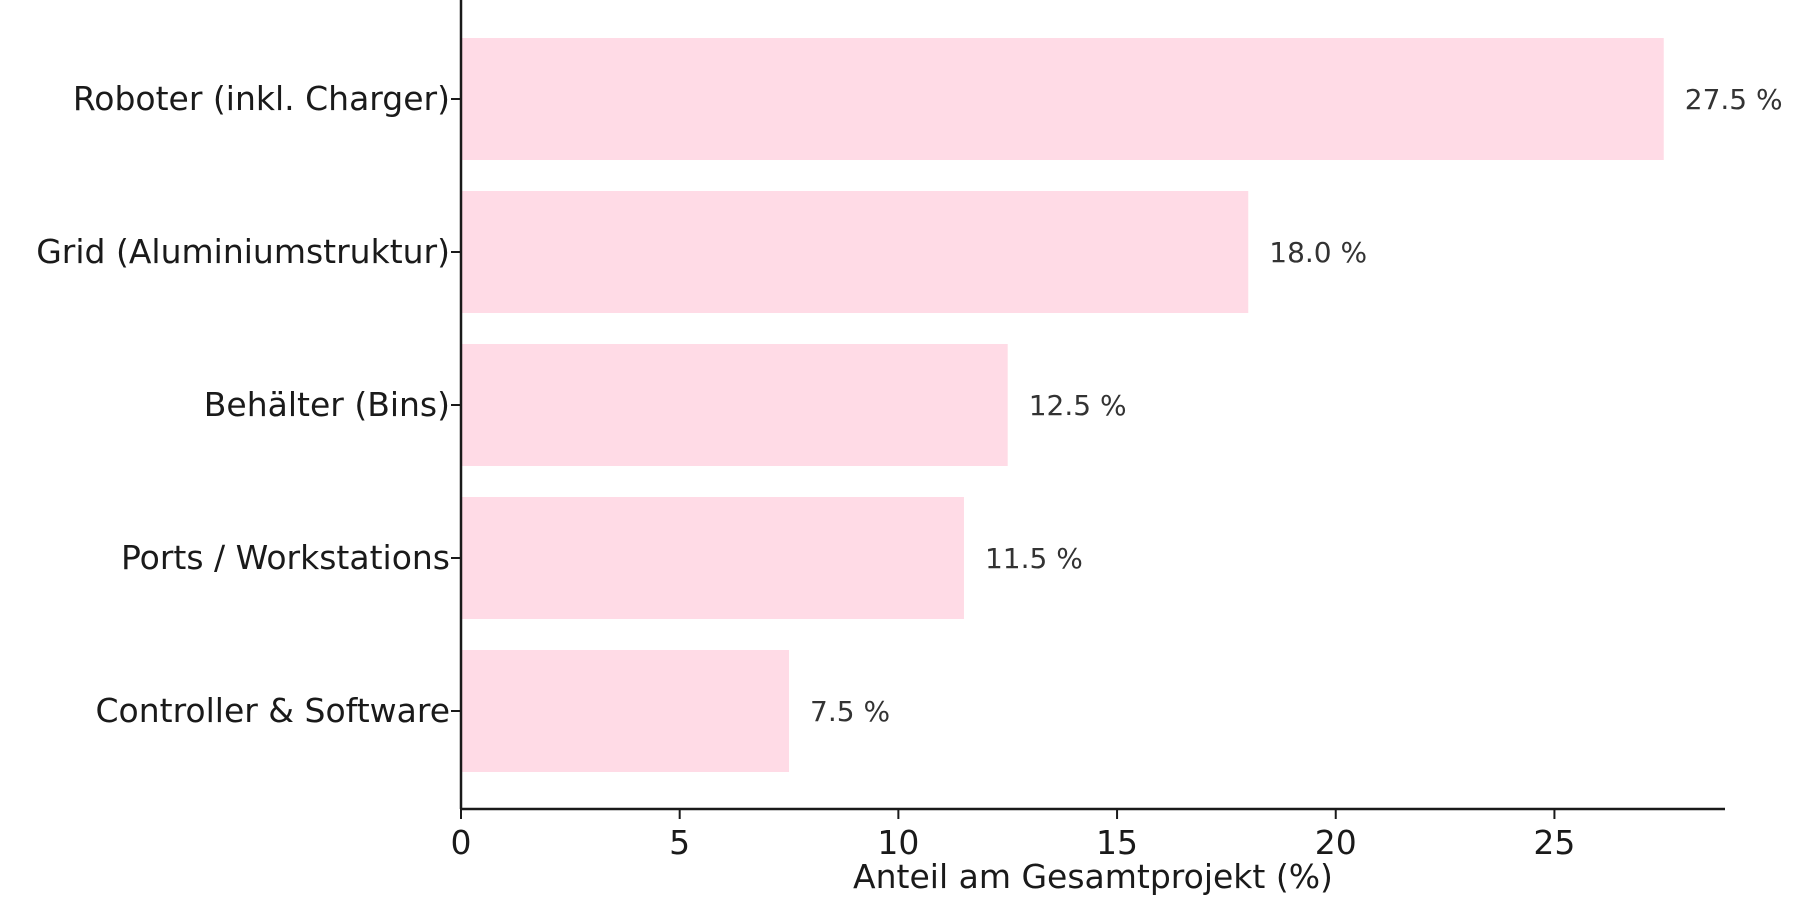 The width and height of the screenshot is (1800, 921). What do you see at coordinates (1034, 558) in the screenshot?
I see `value-label-4: 11.5 %` at bounding box center [1034, 558].